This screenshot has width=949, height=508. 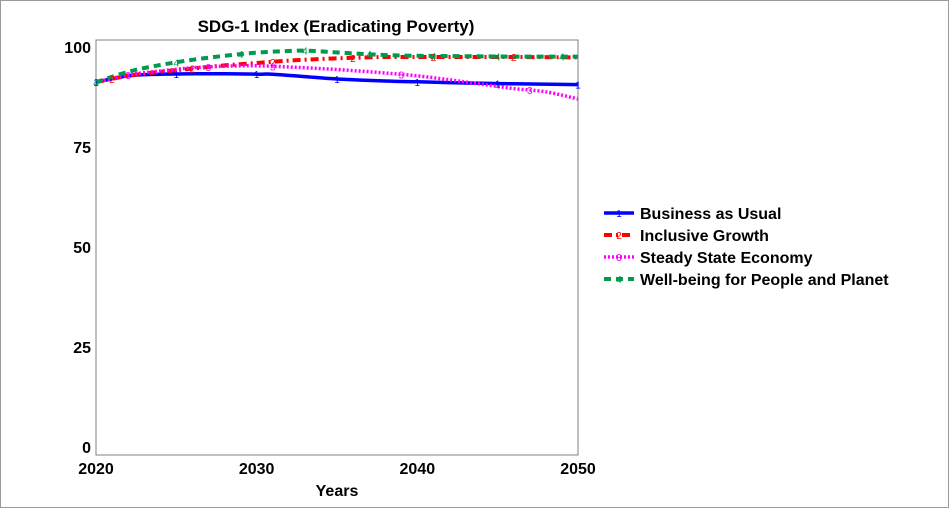 I want to click on y-tick-label: 0, so click(x=86, y=448).